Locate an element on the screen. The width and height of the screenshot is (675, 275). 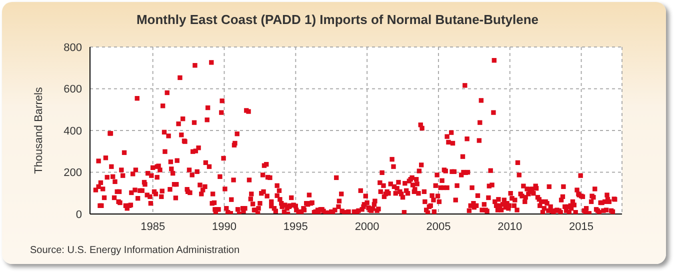
y-tick-label: 0 is located at coordinates (79, 214).